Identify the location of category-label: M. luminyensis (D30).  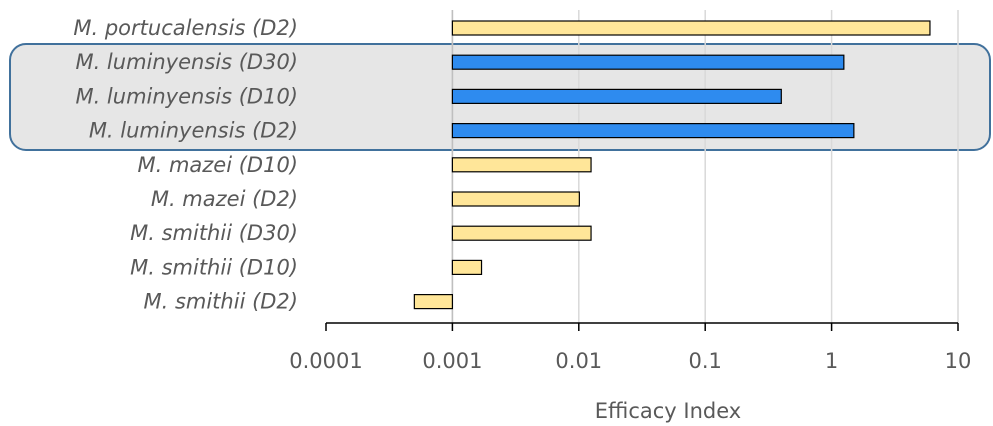
(186, 62).